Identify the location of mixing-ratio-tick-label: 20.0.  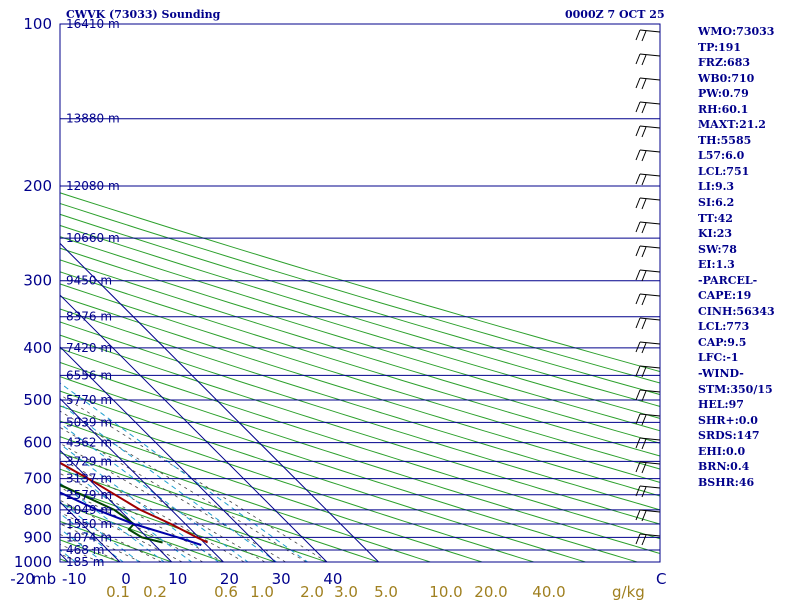
(490, 591).